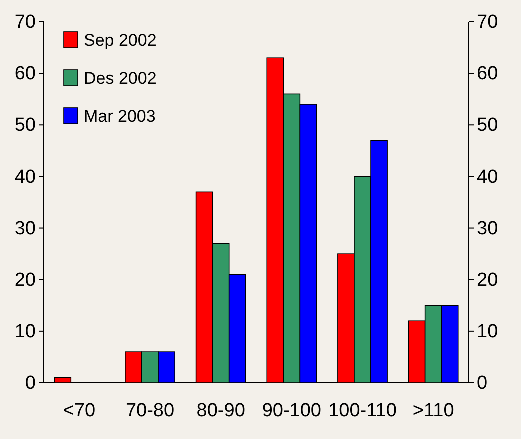 The height and width of the screenshot is (439, 521). What do you see at coordinates (25, 125) in the screenshot?
I see `y-tick-label: 50` at bounding box center [25, 125].